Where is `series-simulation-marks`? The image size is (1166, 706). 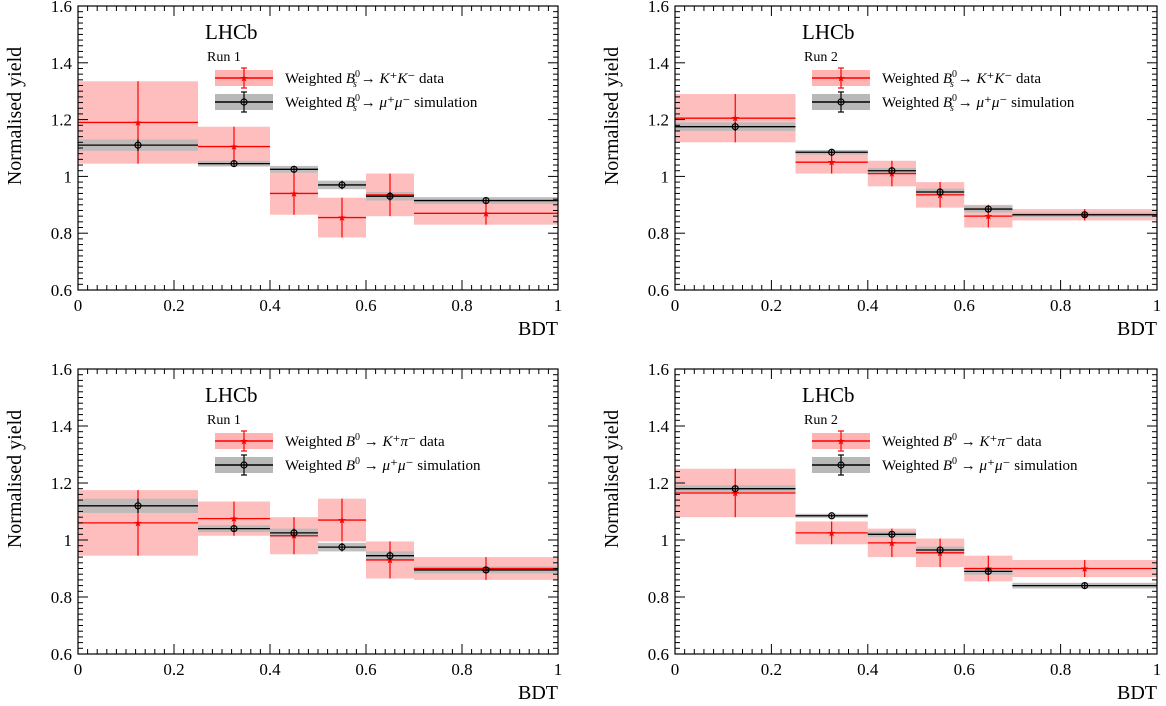
series-simulation-marks is located at coordinates (916, 537).